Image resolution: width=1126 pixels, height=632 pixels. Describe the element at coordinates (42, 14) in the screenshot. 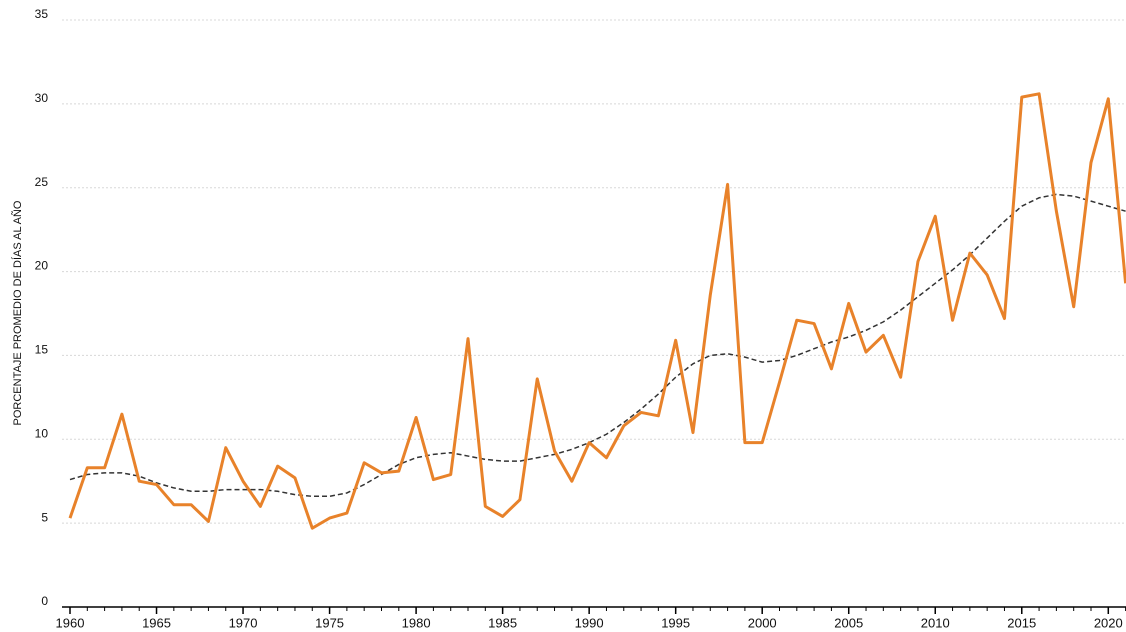

I see `y-tick-label: 35` at that location.